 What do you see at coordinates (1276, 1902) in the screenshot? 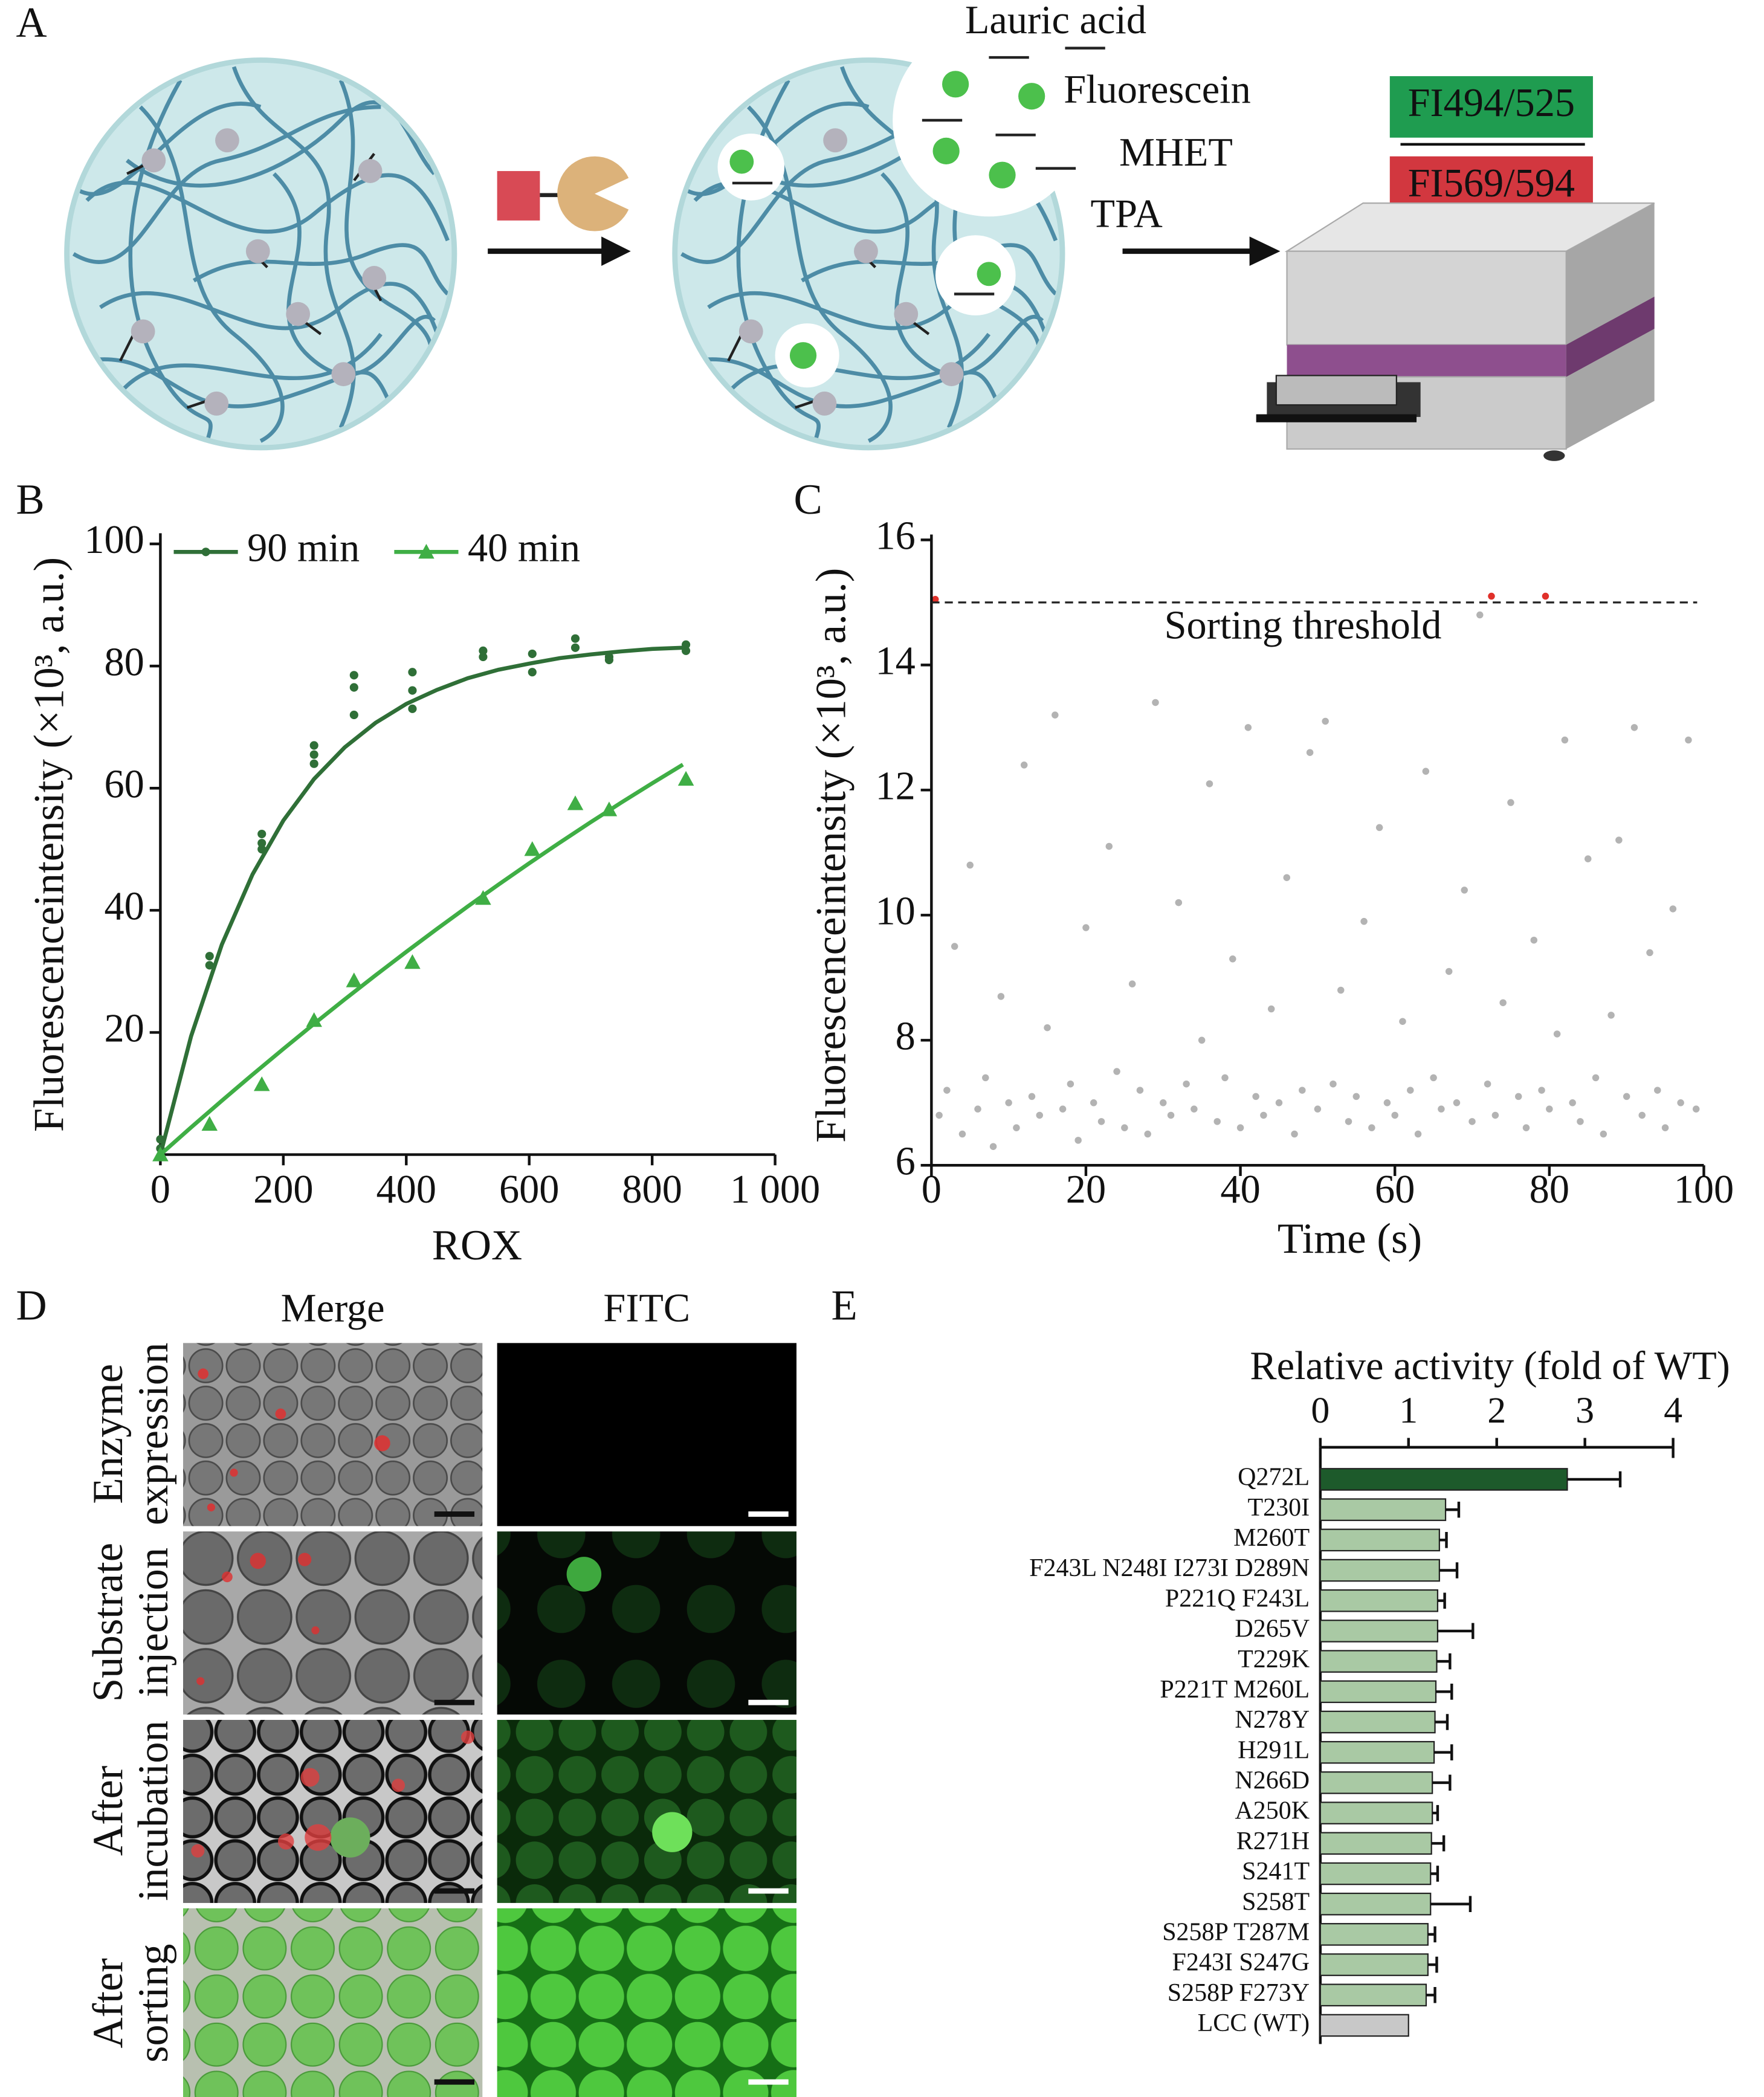
I see `category-label: S258T` at bounding box center [1276, 1902].